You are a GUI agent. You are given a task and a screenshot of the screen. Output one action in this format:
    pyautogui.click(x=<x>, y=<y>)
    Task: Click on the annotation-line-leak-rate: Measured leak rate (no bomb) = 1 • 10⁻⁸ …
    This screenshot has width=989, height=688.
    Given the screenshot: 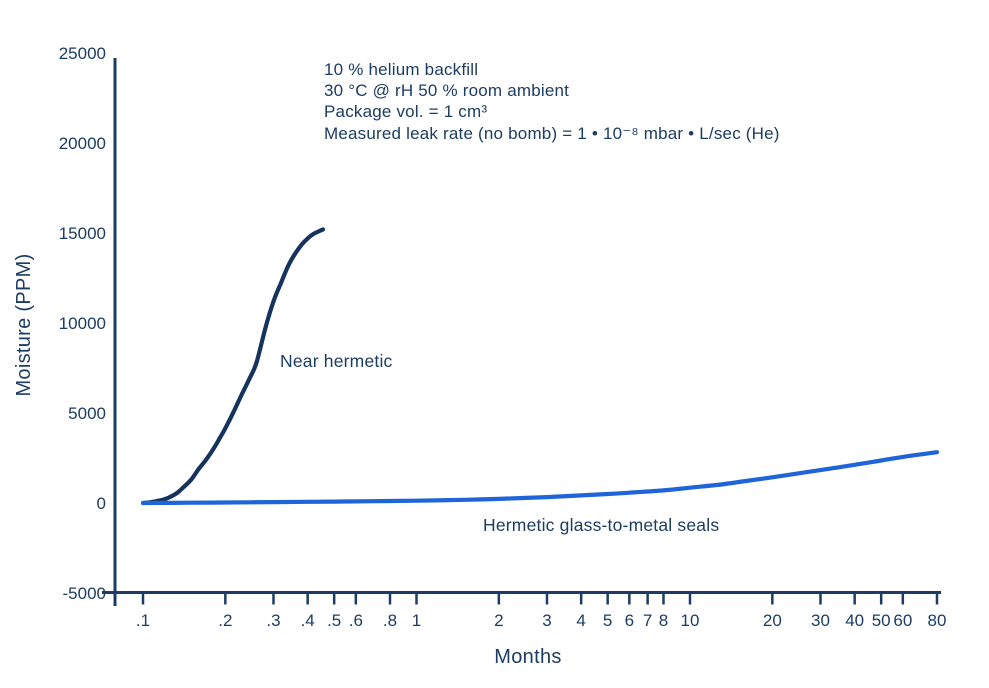 What is the action you would take?
    pyautogui.click(x=552, y=133)
    